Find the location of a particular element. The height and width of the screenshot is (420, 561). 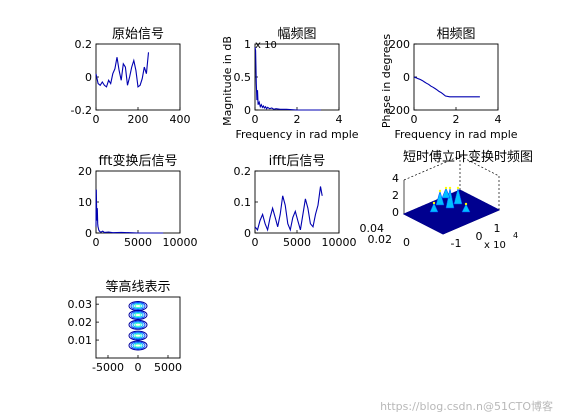

watermark: https://blog.csdn.n@51CTO博客 is located at coordinates (466, 406).